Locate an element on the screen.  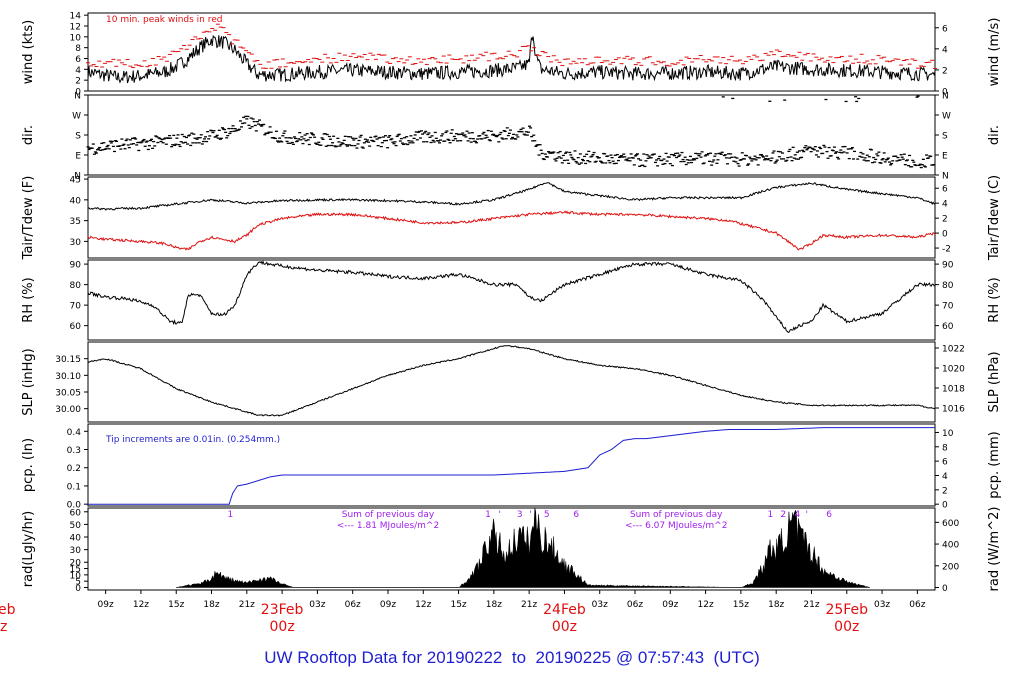
right-tick-label-rh: 80 is located at coordinates (948, 286).